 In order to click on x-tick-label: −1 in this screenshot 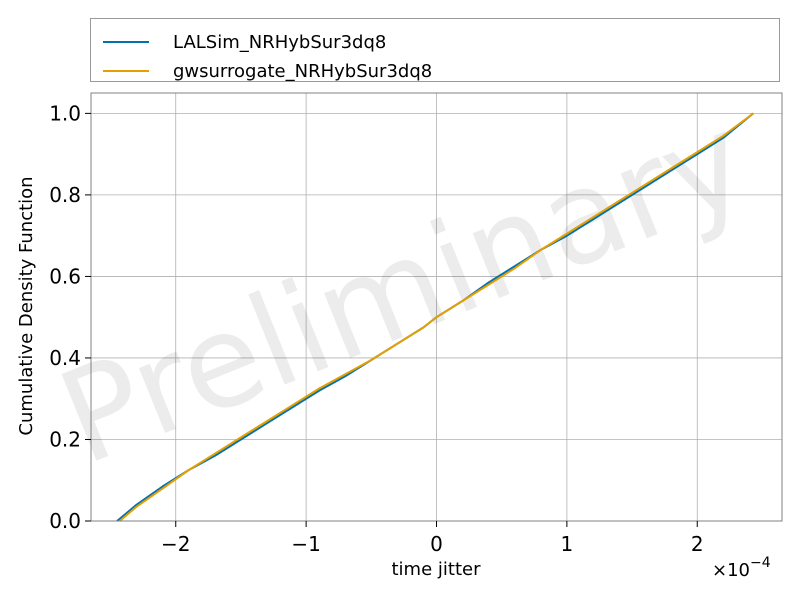, I will do `click(305, 544)`.